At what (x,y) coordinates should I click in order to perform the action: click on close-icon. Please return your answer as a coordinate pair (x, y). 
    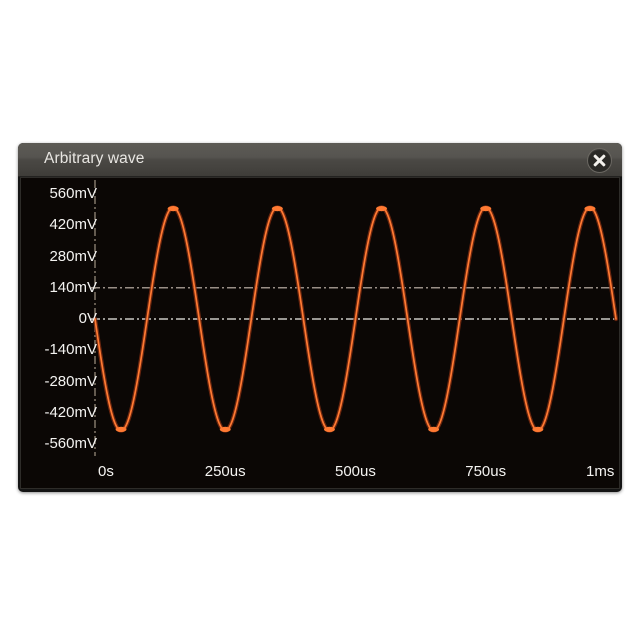
    Looking at the image, I should click on (599, 160).